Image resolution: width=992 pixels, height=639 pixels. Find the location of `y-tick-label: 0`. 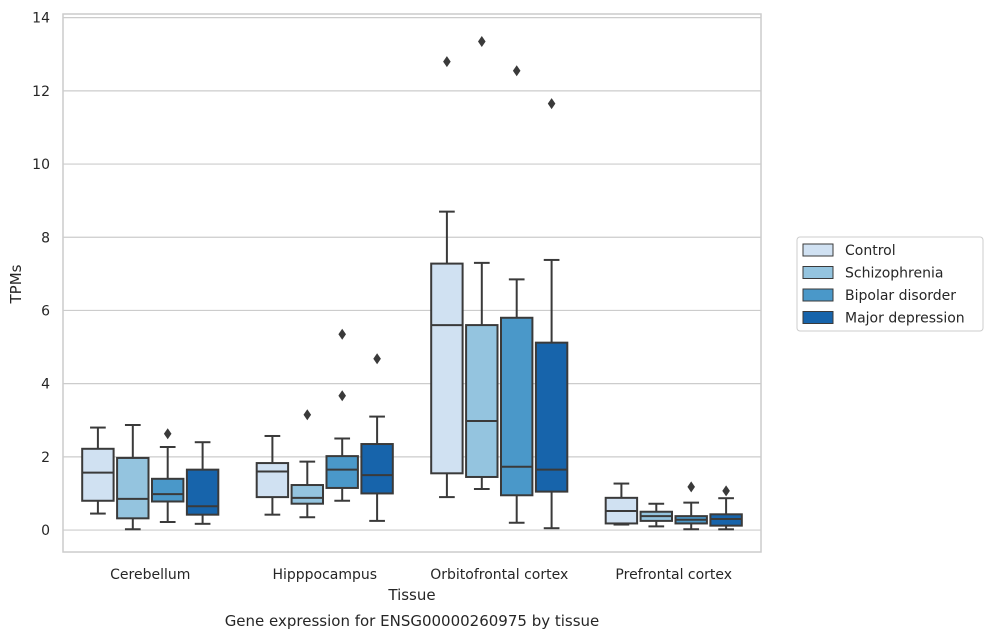

y-tick-label: 0 is located at coordinates (45, 531).